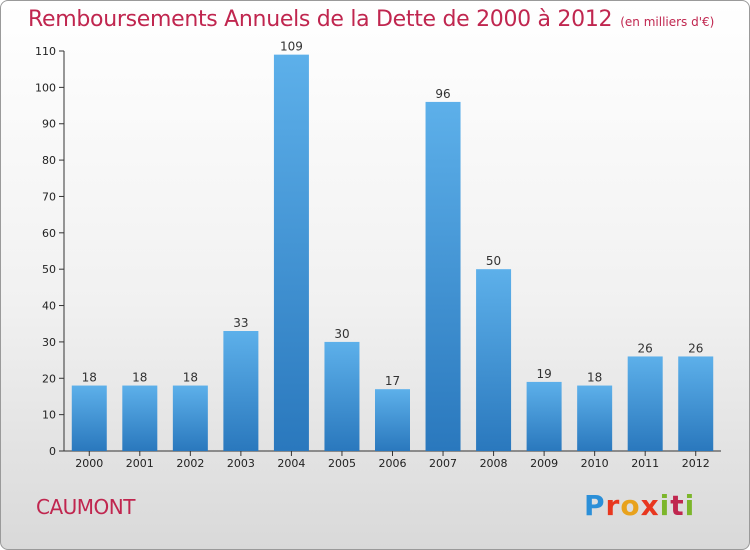 This screenshot has height=550, width=750. What do you see at coordinates (190, 463) in the screenshot?
I see `x-tick-label: 2002` at bounding box center [190, 463].